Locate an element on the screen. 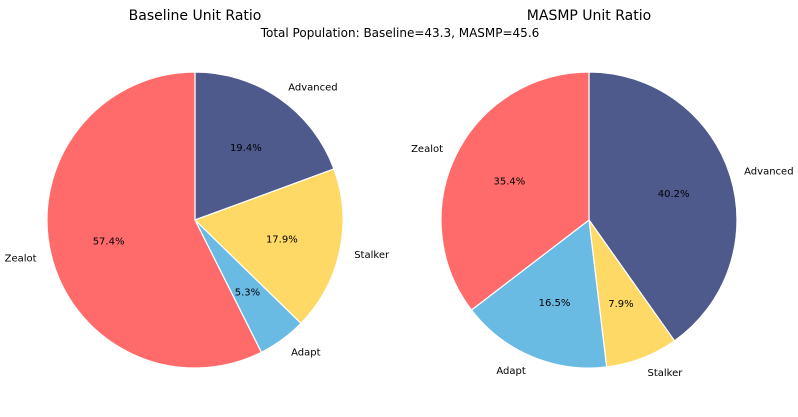  pie-slice-zealot is located at coordinates (515, 191).